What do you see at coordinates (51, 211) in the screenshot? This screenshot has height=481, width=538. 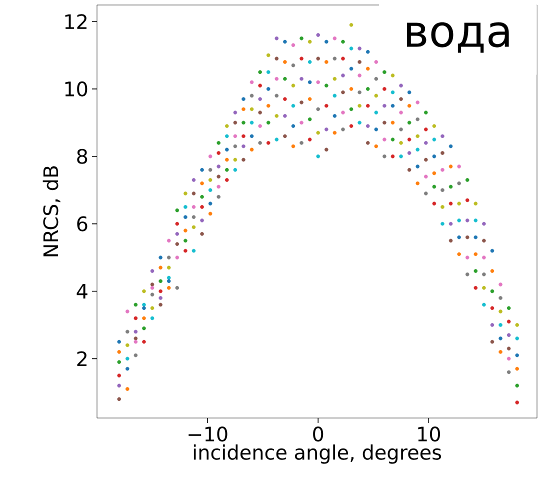 I see `y-axis-title: NRCS, dB` at bounding box center [51, 211].